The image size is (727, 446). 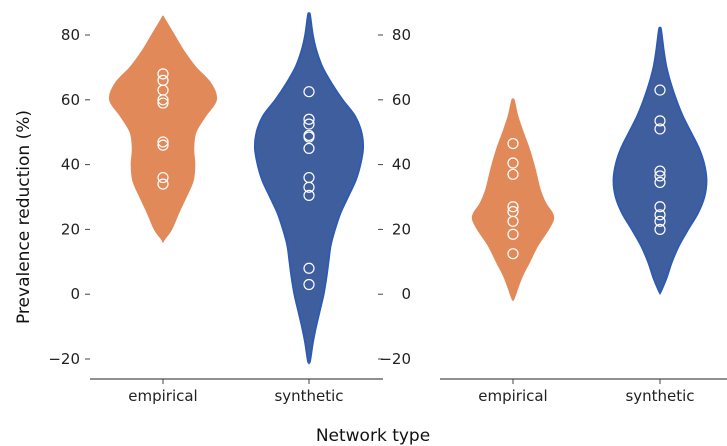 I want to click on x-axis-label: Network type, so click(x=373, y=436).